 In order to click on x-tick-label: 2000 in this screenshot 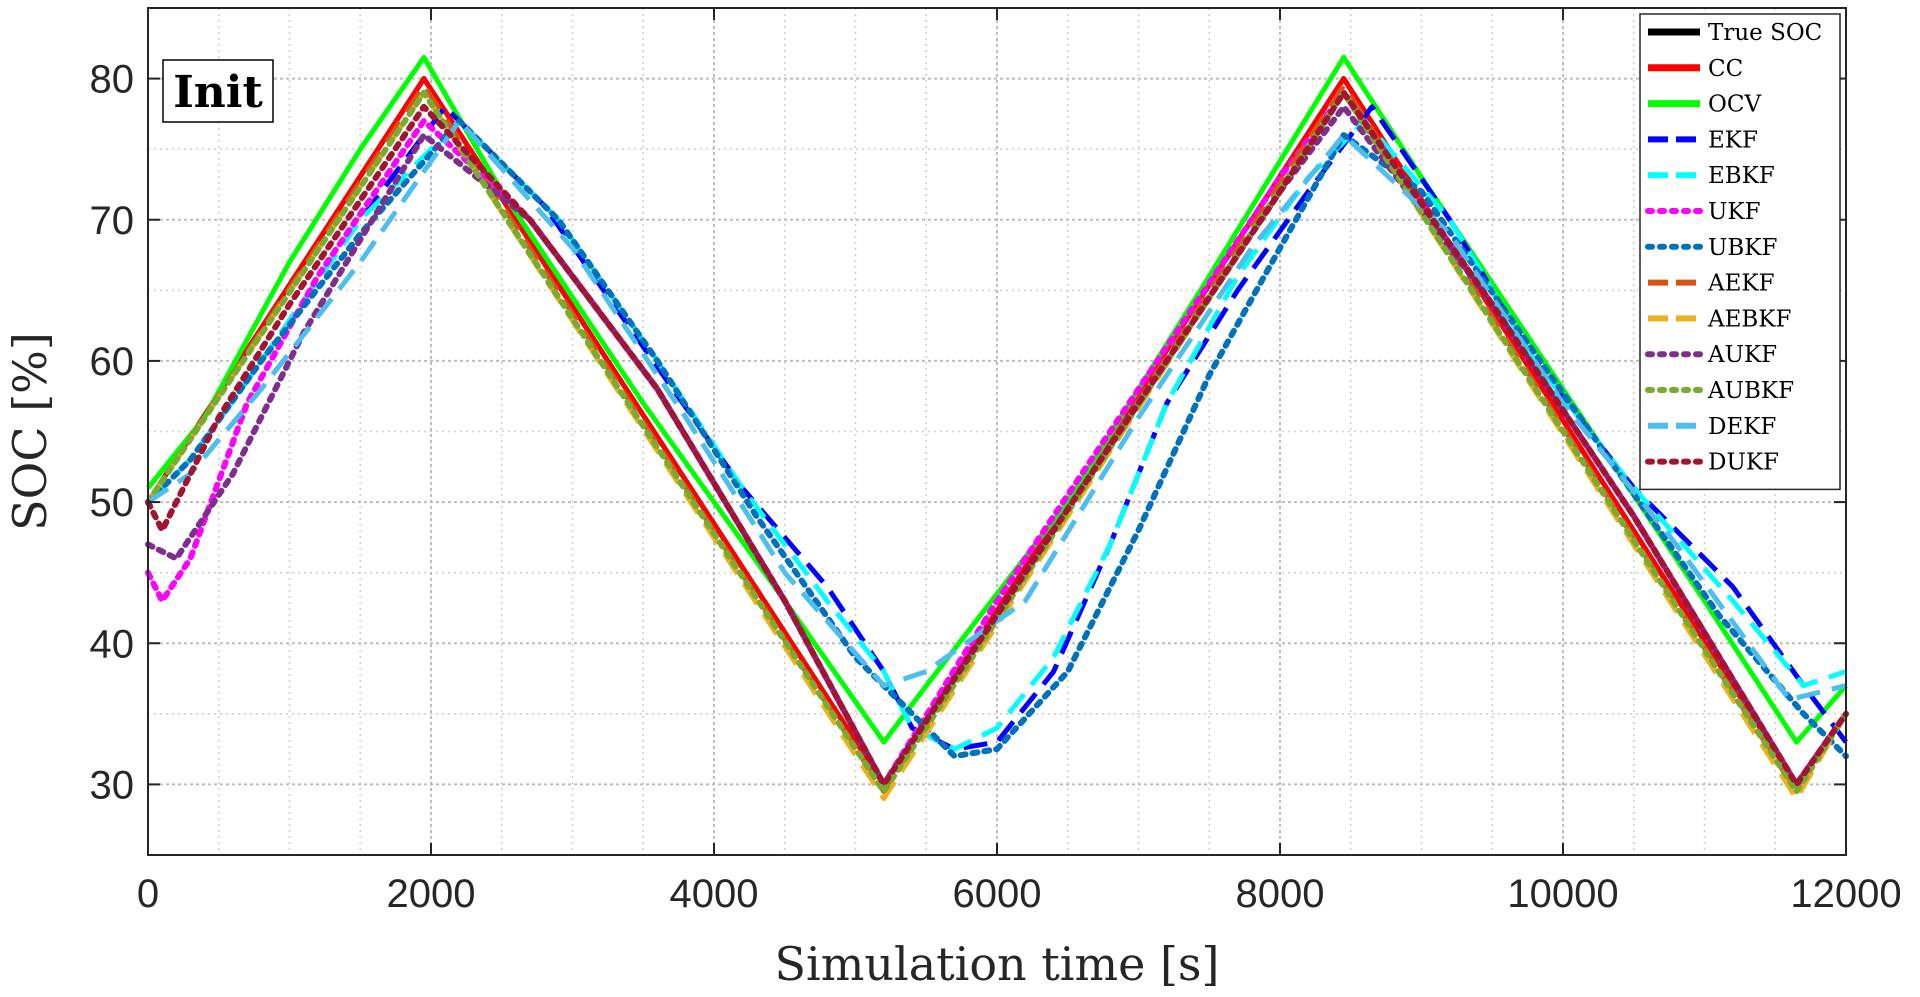, I will do `click(431, 894)`.